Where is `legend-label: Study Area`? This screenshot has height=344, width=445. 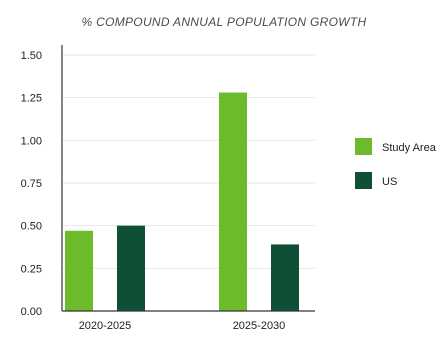
legend-label: Study Area is located at coordinates (409, 148).